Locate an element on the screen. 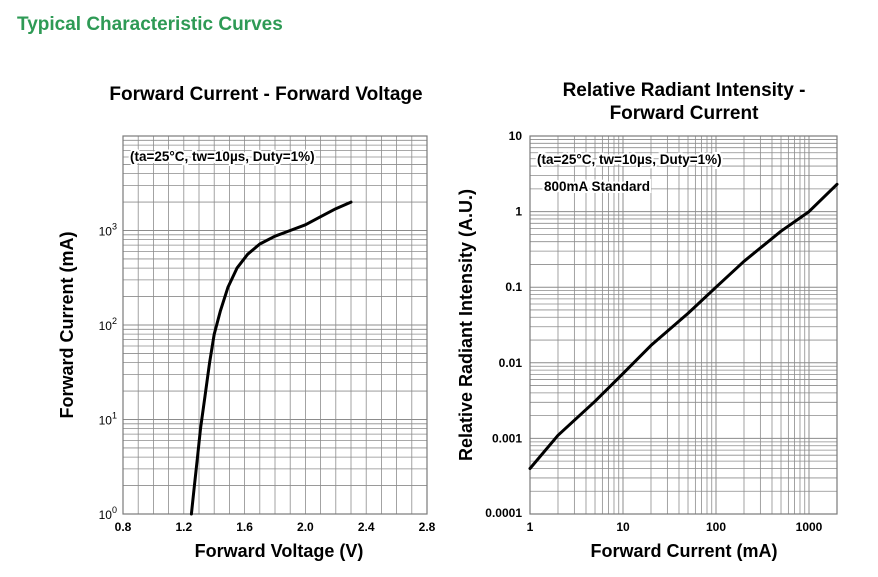 The width and height of the screenshot is (878, 577). y-tick-exponent: 1 is located at coordinates (114, 416).